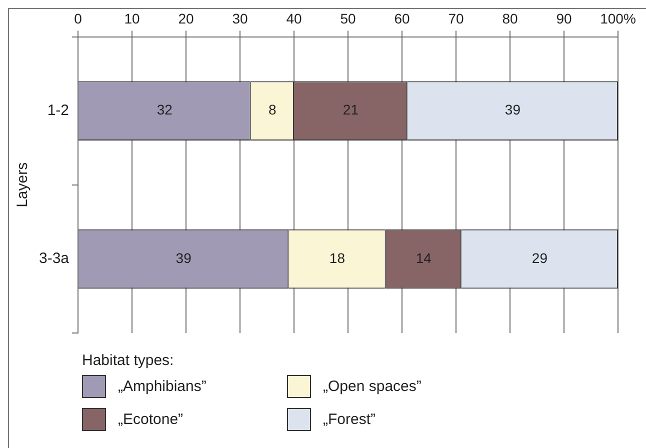  What do you see at coordinates (564, 18) in the screenshot?
I see `x-tick-label: 90` at bounding box center [564, 18].